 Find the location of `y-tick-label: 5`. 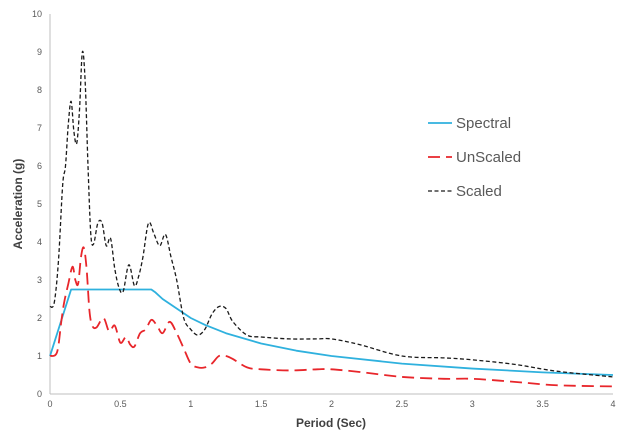

y-tick-label: 5 is located at coordinates (39, 204).